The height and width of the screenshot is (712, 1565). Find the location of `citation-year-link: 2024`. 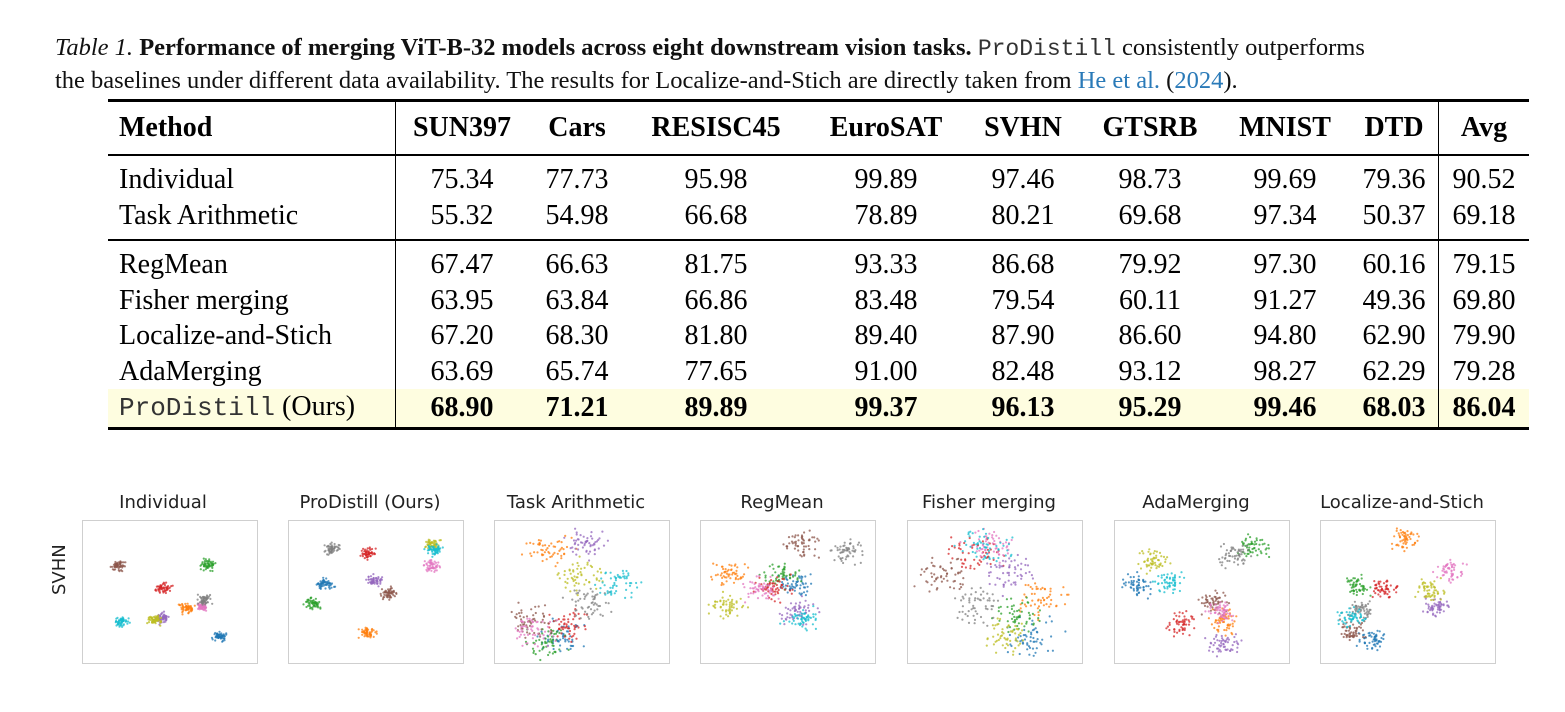

citation-year-link: 2024 is located at coordinates (1199, 80).